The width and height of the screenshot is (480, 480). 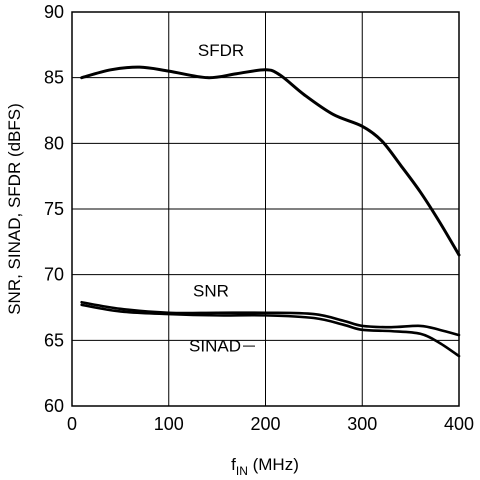 What do you see at coordinates (169, 424) in the screenshot?
I see `x-tick-label: 100` at bounding box center [169, 424].